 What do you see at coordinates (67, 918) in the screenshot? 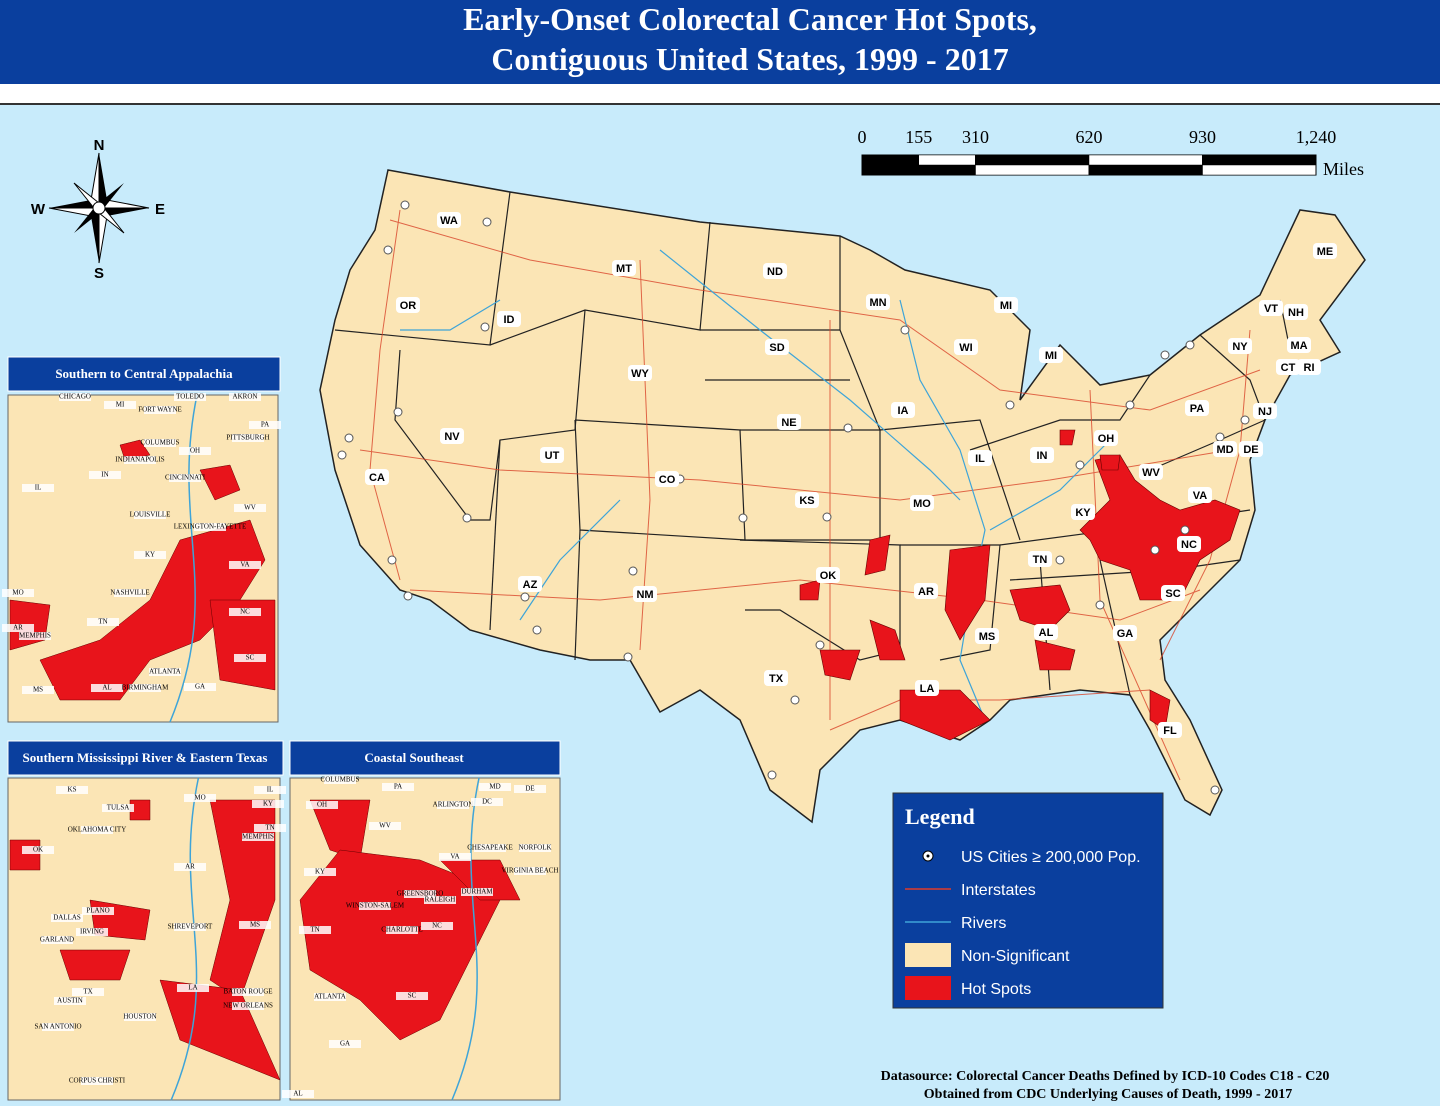
I see `inset-label: DALLAS` at bounding box center [67, 918].